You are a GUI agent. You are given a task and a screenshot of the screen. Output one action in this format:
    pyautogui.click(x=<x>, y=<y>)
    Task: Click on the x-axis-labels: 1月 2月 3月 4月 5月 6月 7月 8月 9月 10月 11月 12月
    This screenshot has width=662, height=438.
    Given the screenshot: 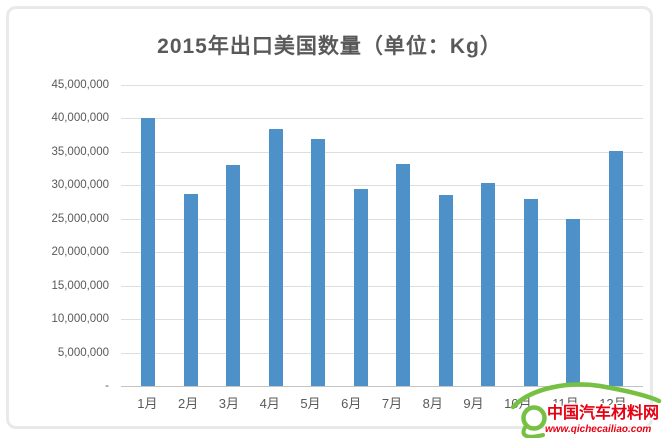 What is the action you would take?
    pyautogui.click(x=382, y=402)
    